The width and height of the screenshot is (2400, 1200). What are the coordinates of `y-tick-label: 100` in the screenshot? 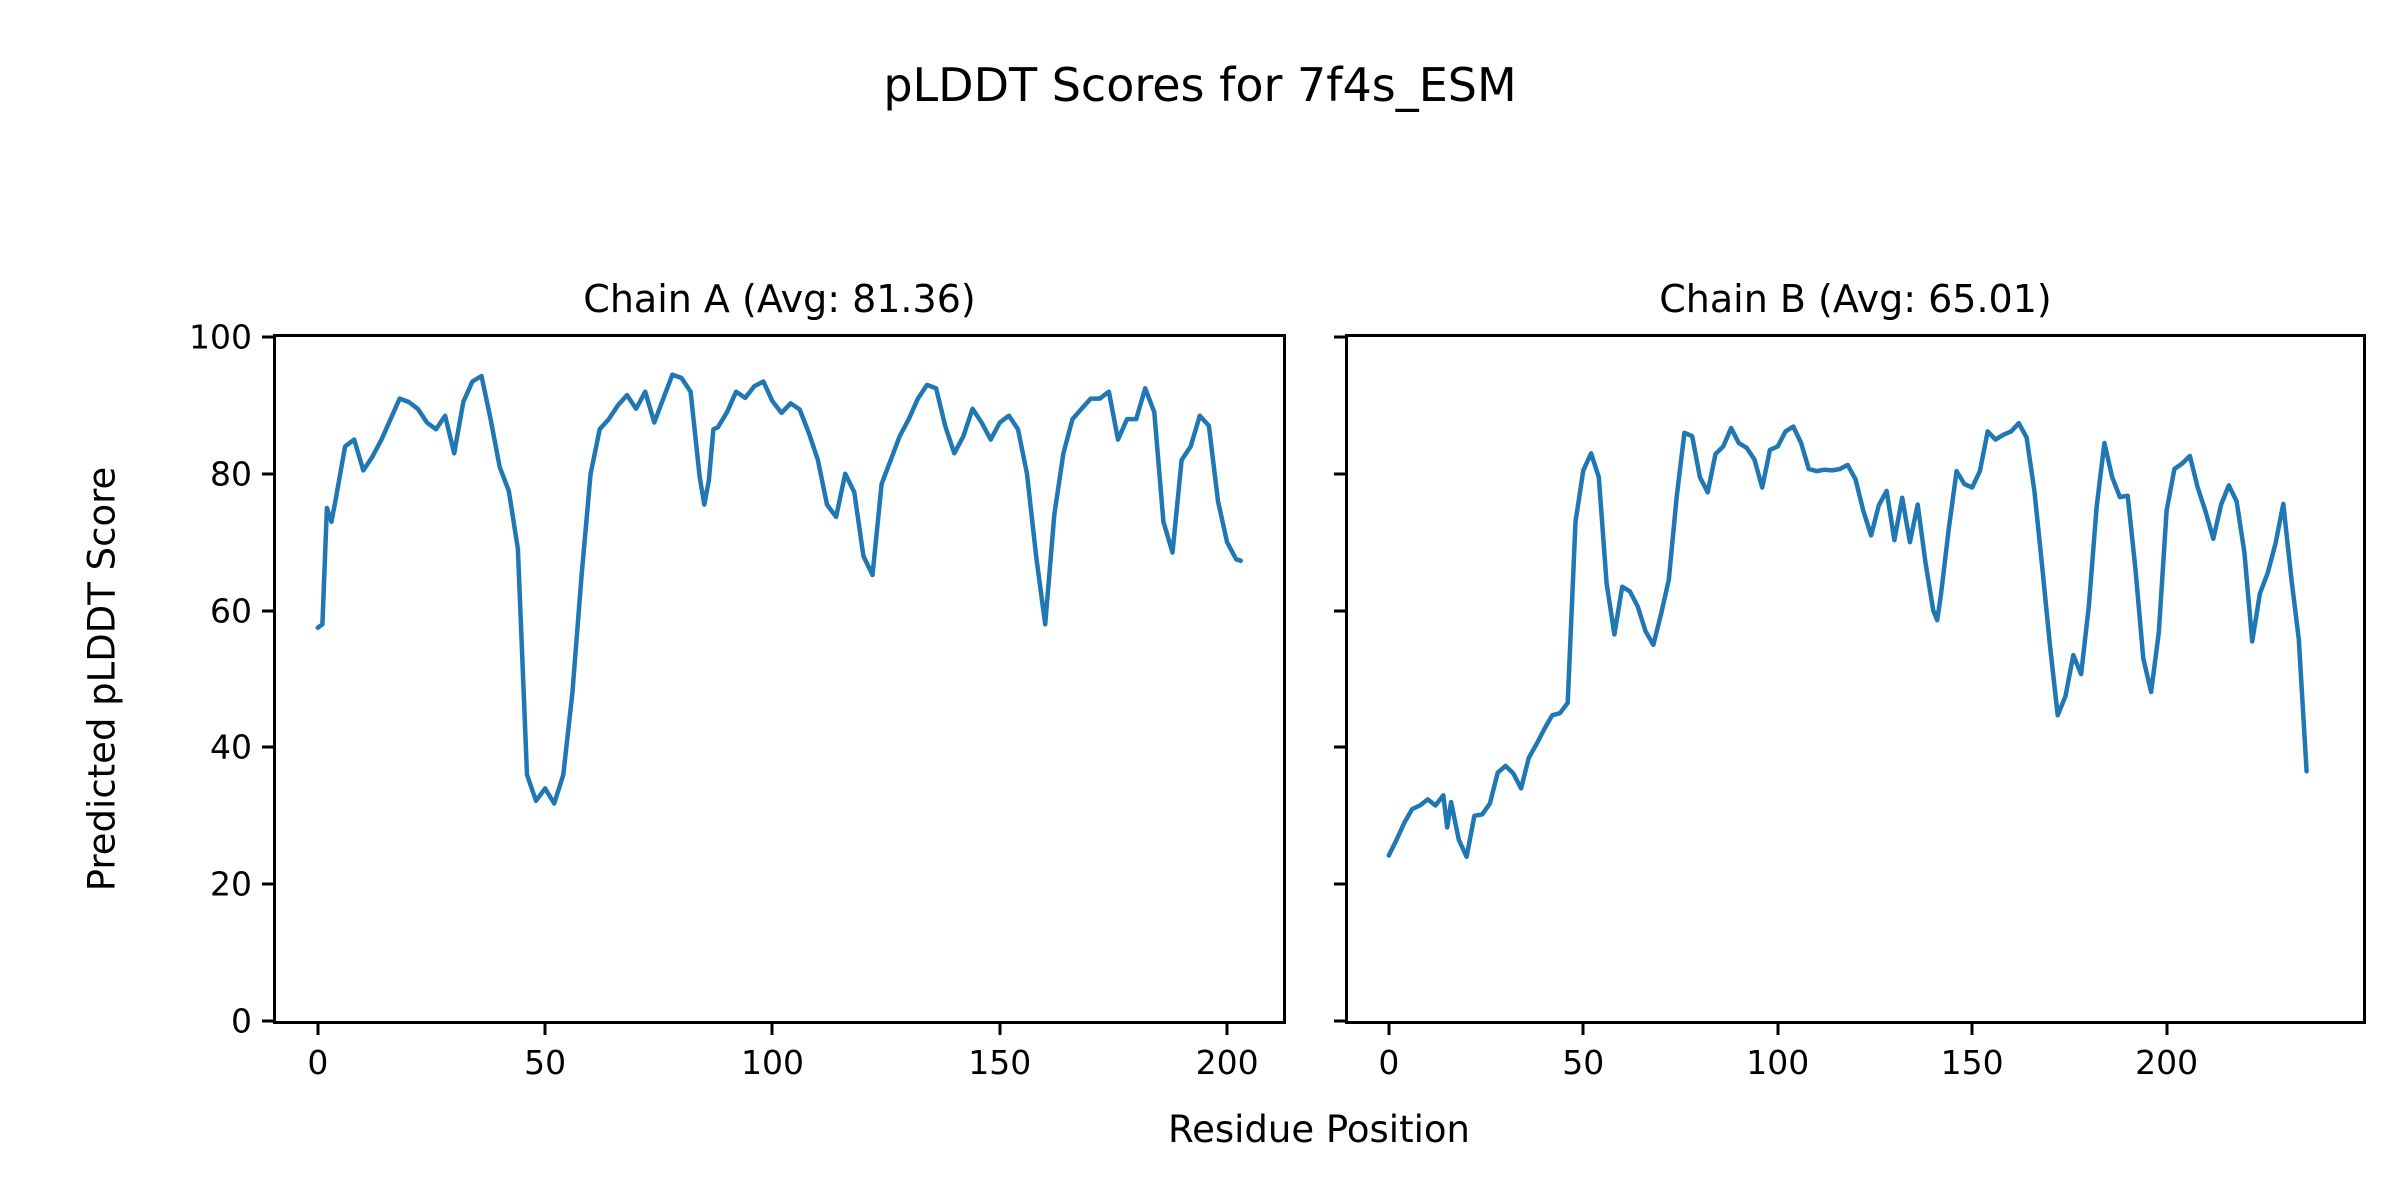 It's located at (220, 337).